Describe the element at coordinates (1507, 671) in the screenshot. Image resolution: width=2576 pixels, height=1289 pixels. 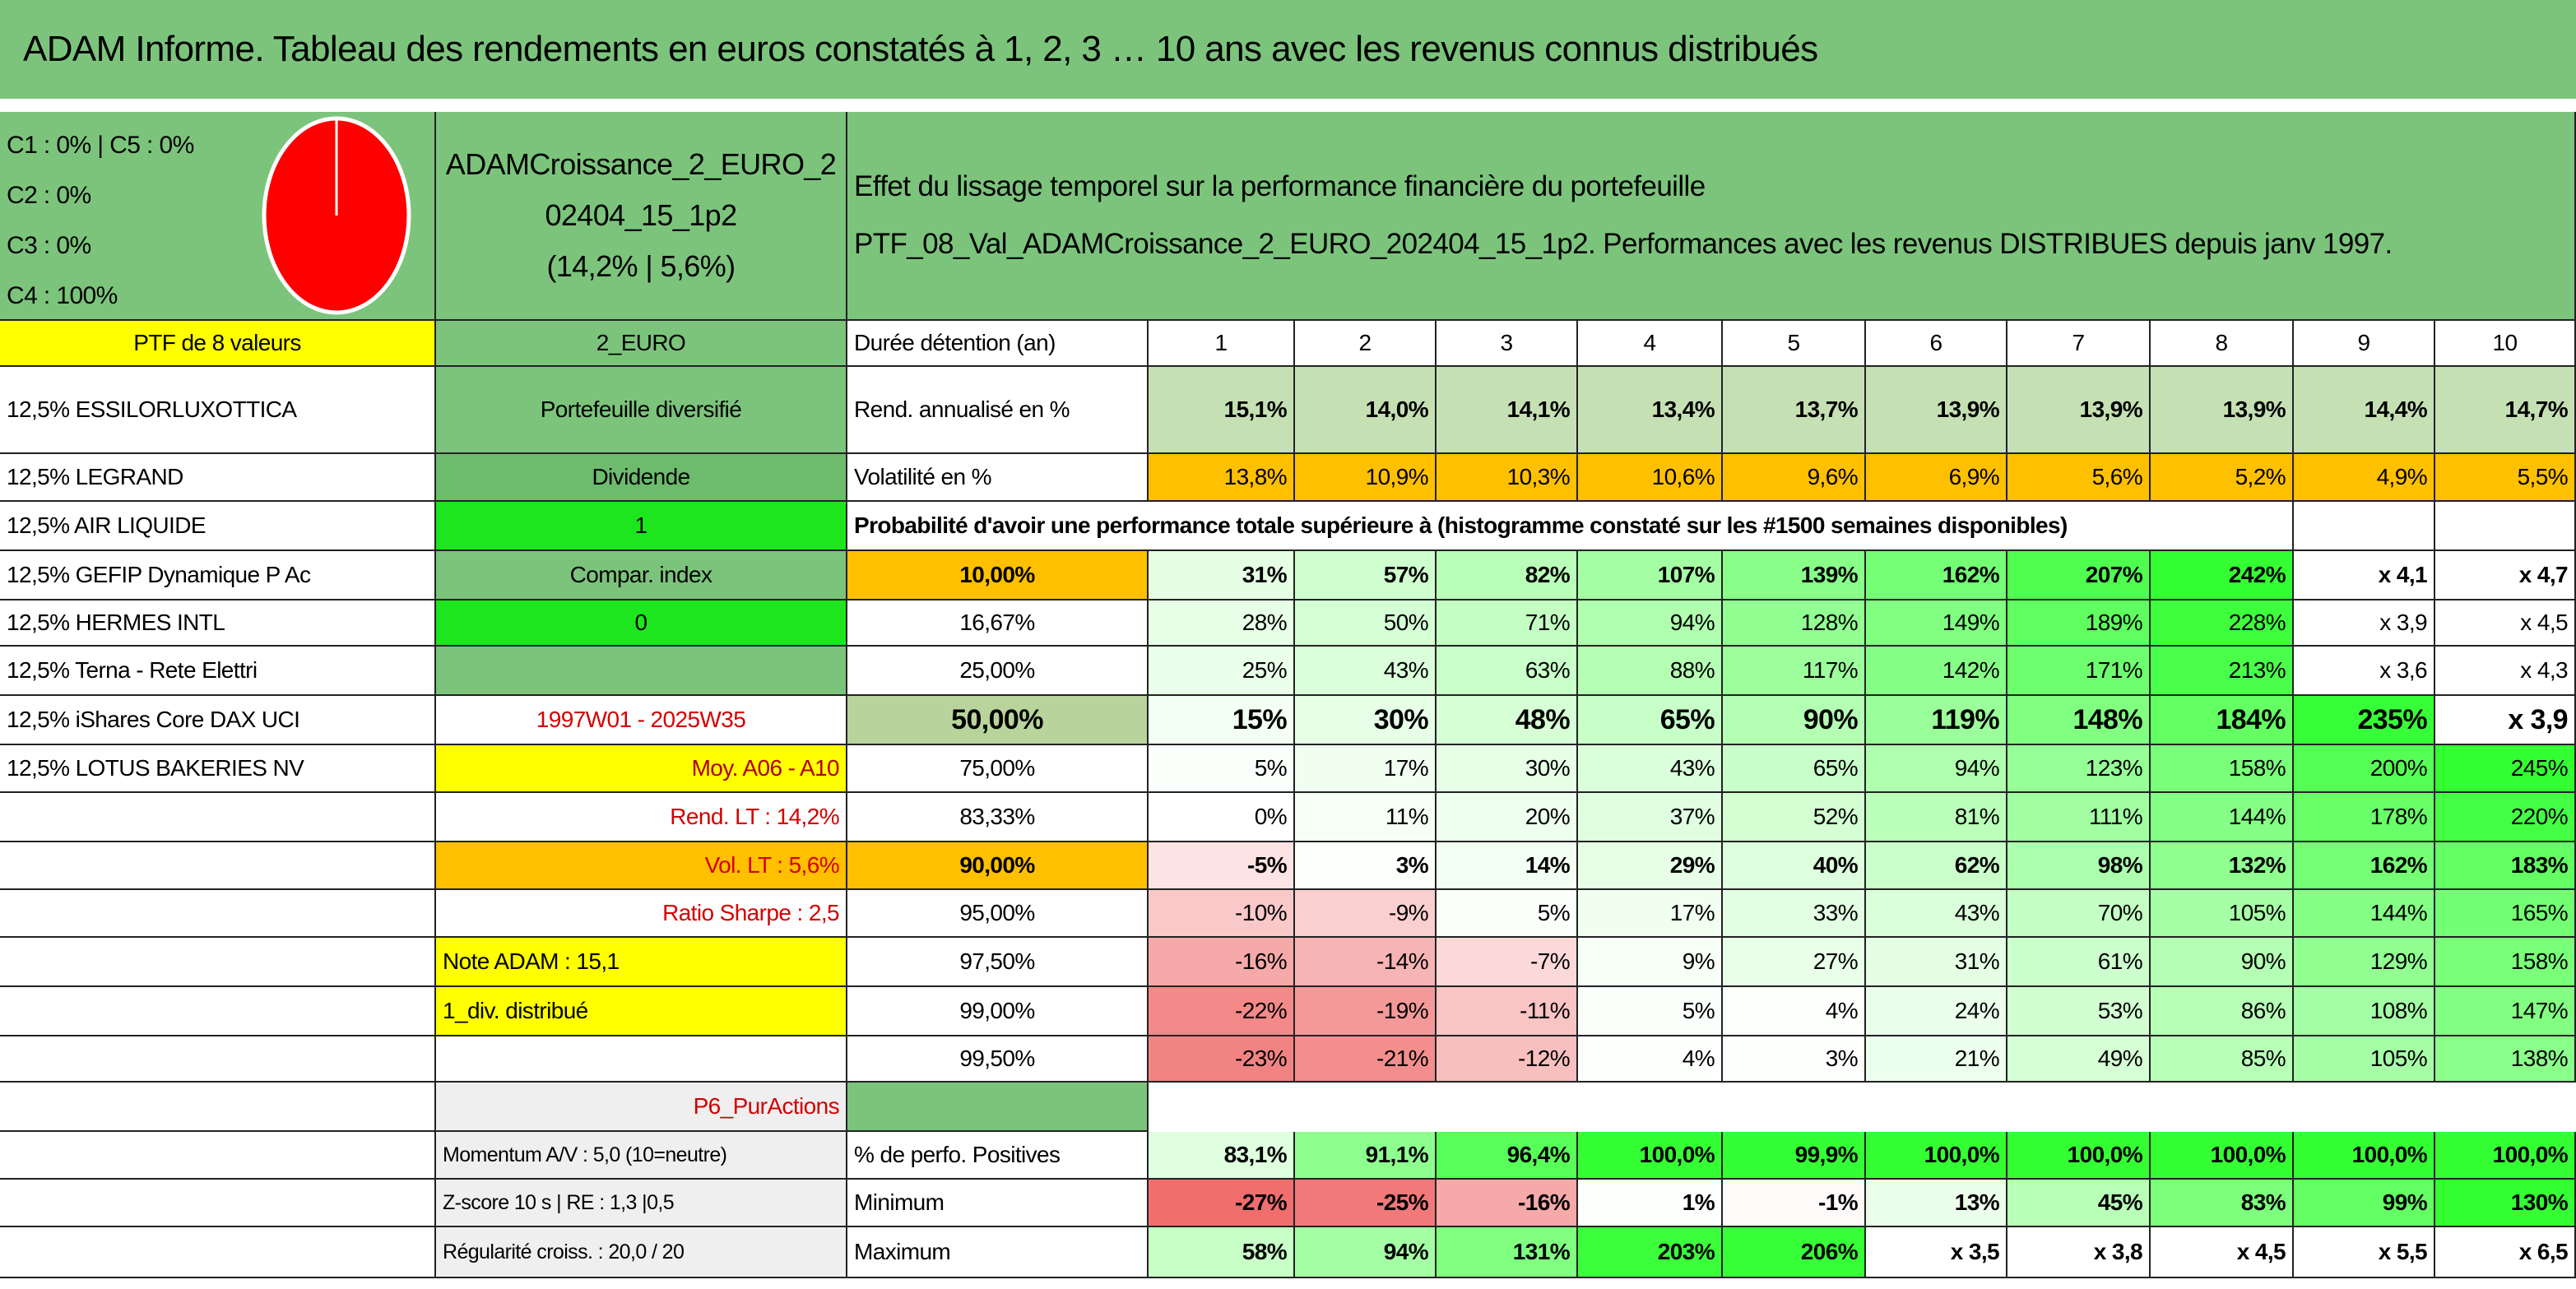
I see `value-cell: 63%` at that location.